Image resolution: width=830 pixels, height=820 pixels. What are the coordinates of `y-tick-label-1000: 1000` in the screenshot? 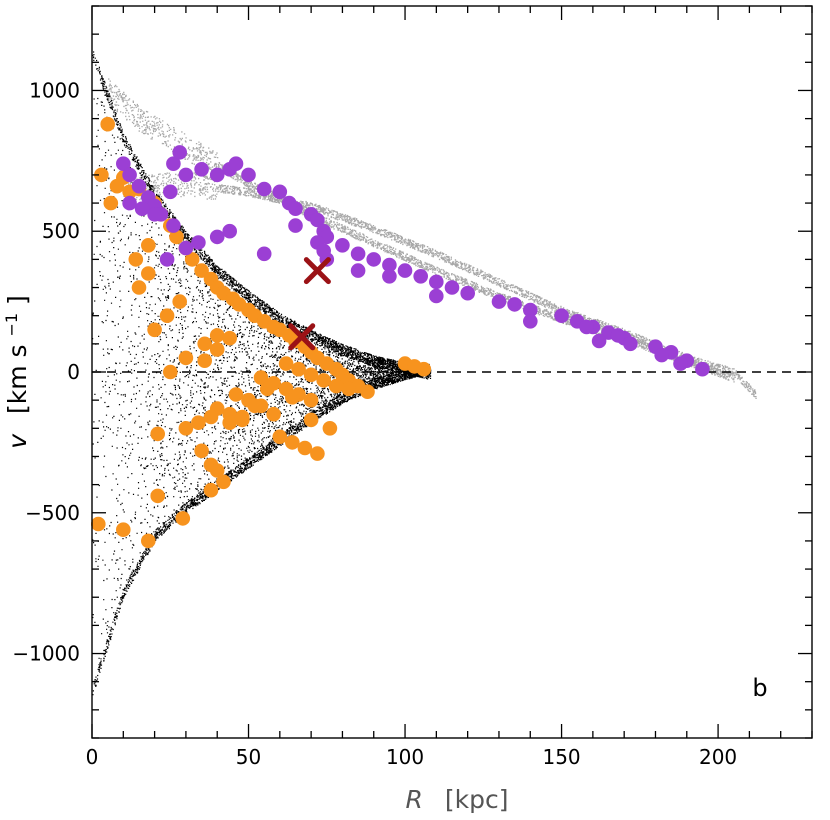 It's located at (54, 90).